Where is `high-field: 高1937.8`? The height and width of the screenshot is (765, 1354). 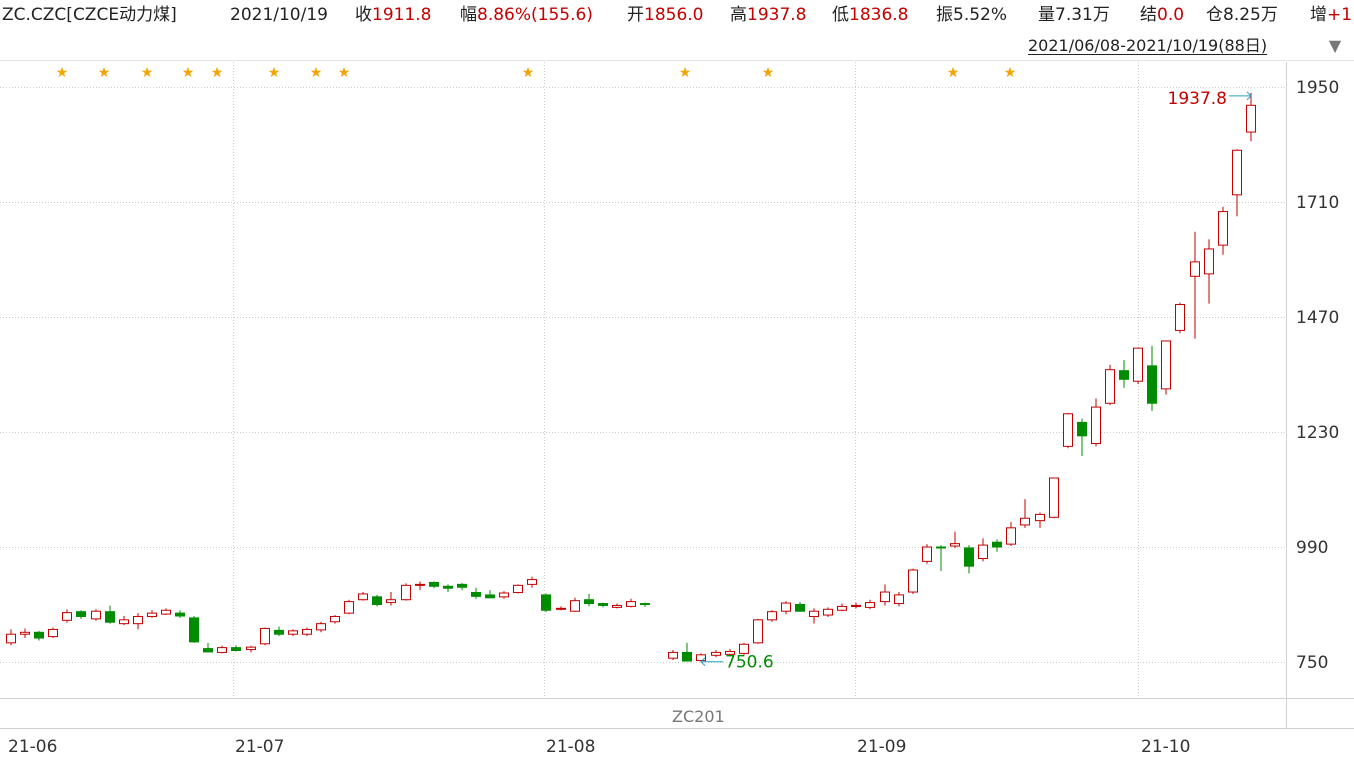
high-field: 高1937.8 is located at coordinates (768, 15).